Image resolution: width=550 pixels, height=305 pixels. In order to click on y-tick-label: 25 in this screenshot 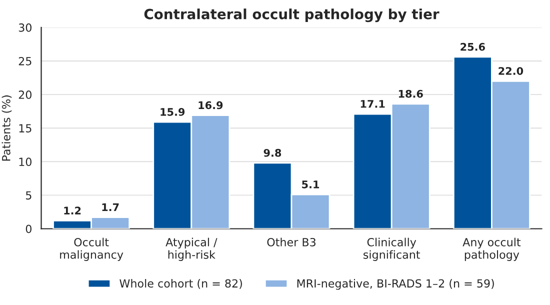, I will do `click(25, 61)`.